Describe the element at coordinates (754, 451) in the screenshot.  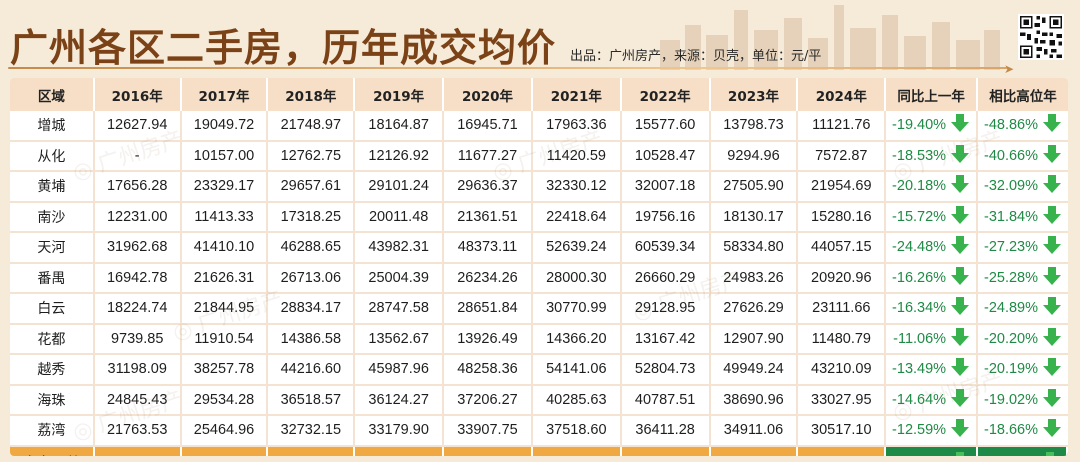
I see `price-cell: 30885.00` at that location.